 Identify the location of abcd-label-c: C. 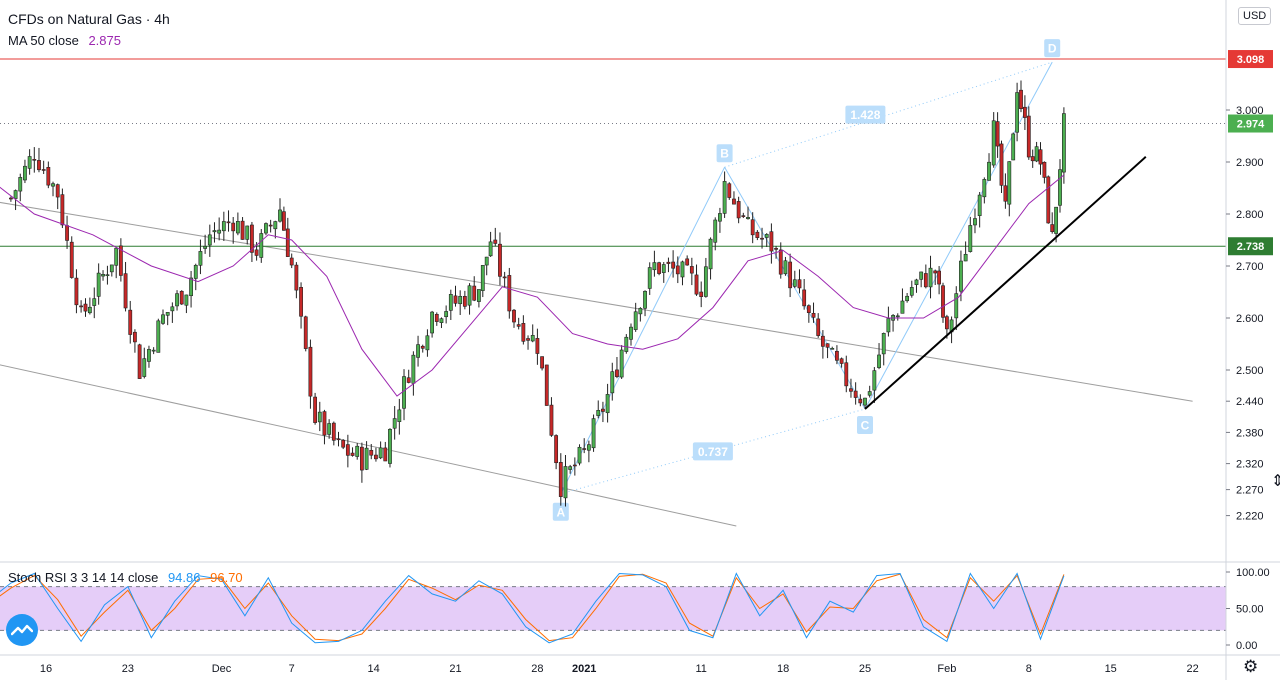
(865, 425).